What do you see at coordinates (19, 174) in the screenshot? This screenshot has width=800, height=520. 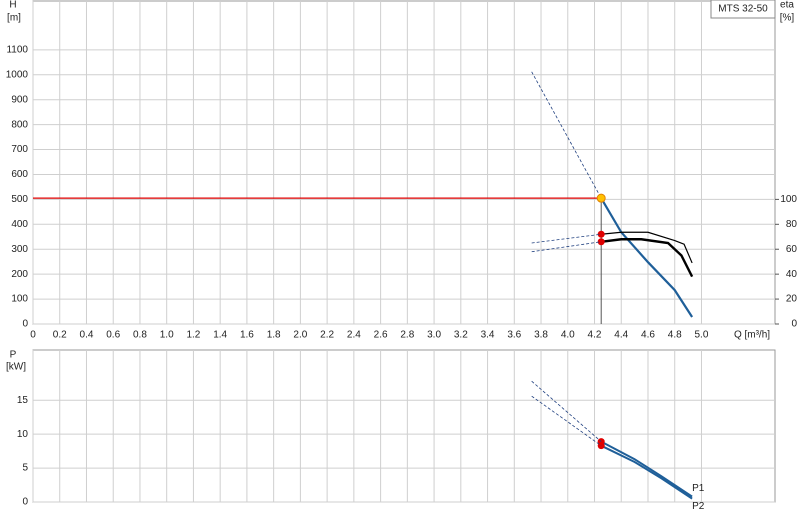 I see `y-tick-label: 600` at bounding box center [19, 174].